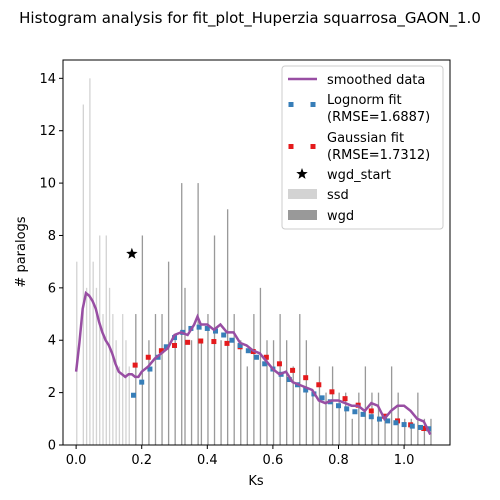 Image resolution: width=500 pixels, height=500 pixels. I want to click on y-axis-label: # paralogs, so click(21, 251).